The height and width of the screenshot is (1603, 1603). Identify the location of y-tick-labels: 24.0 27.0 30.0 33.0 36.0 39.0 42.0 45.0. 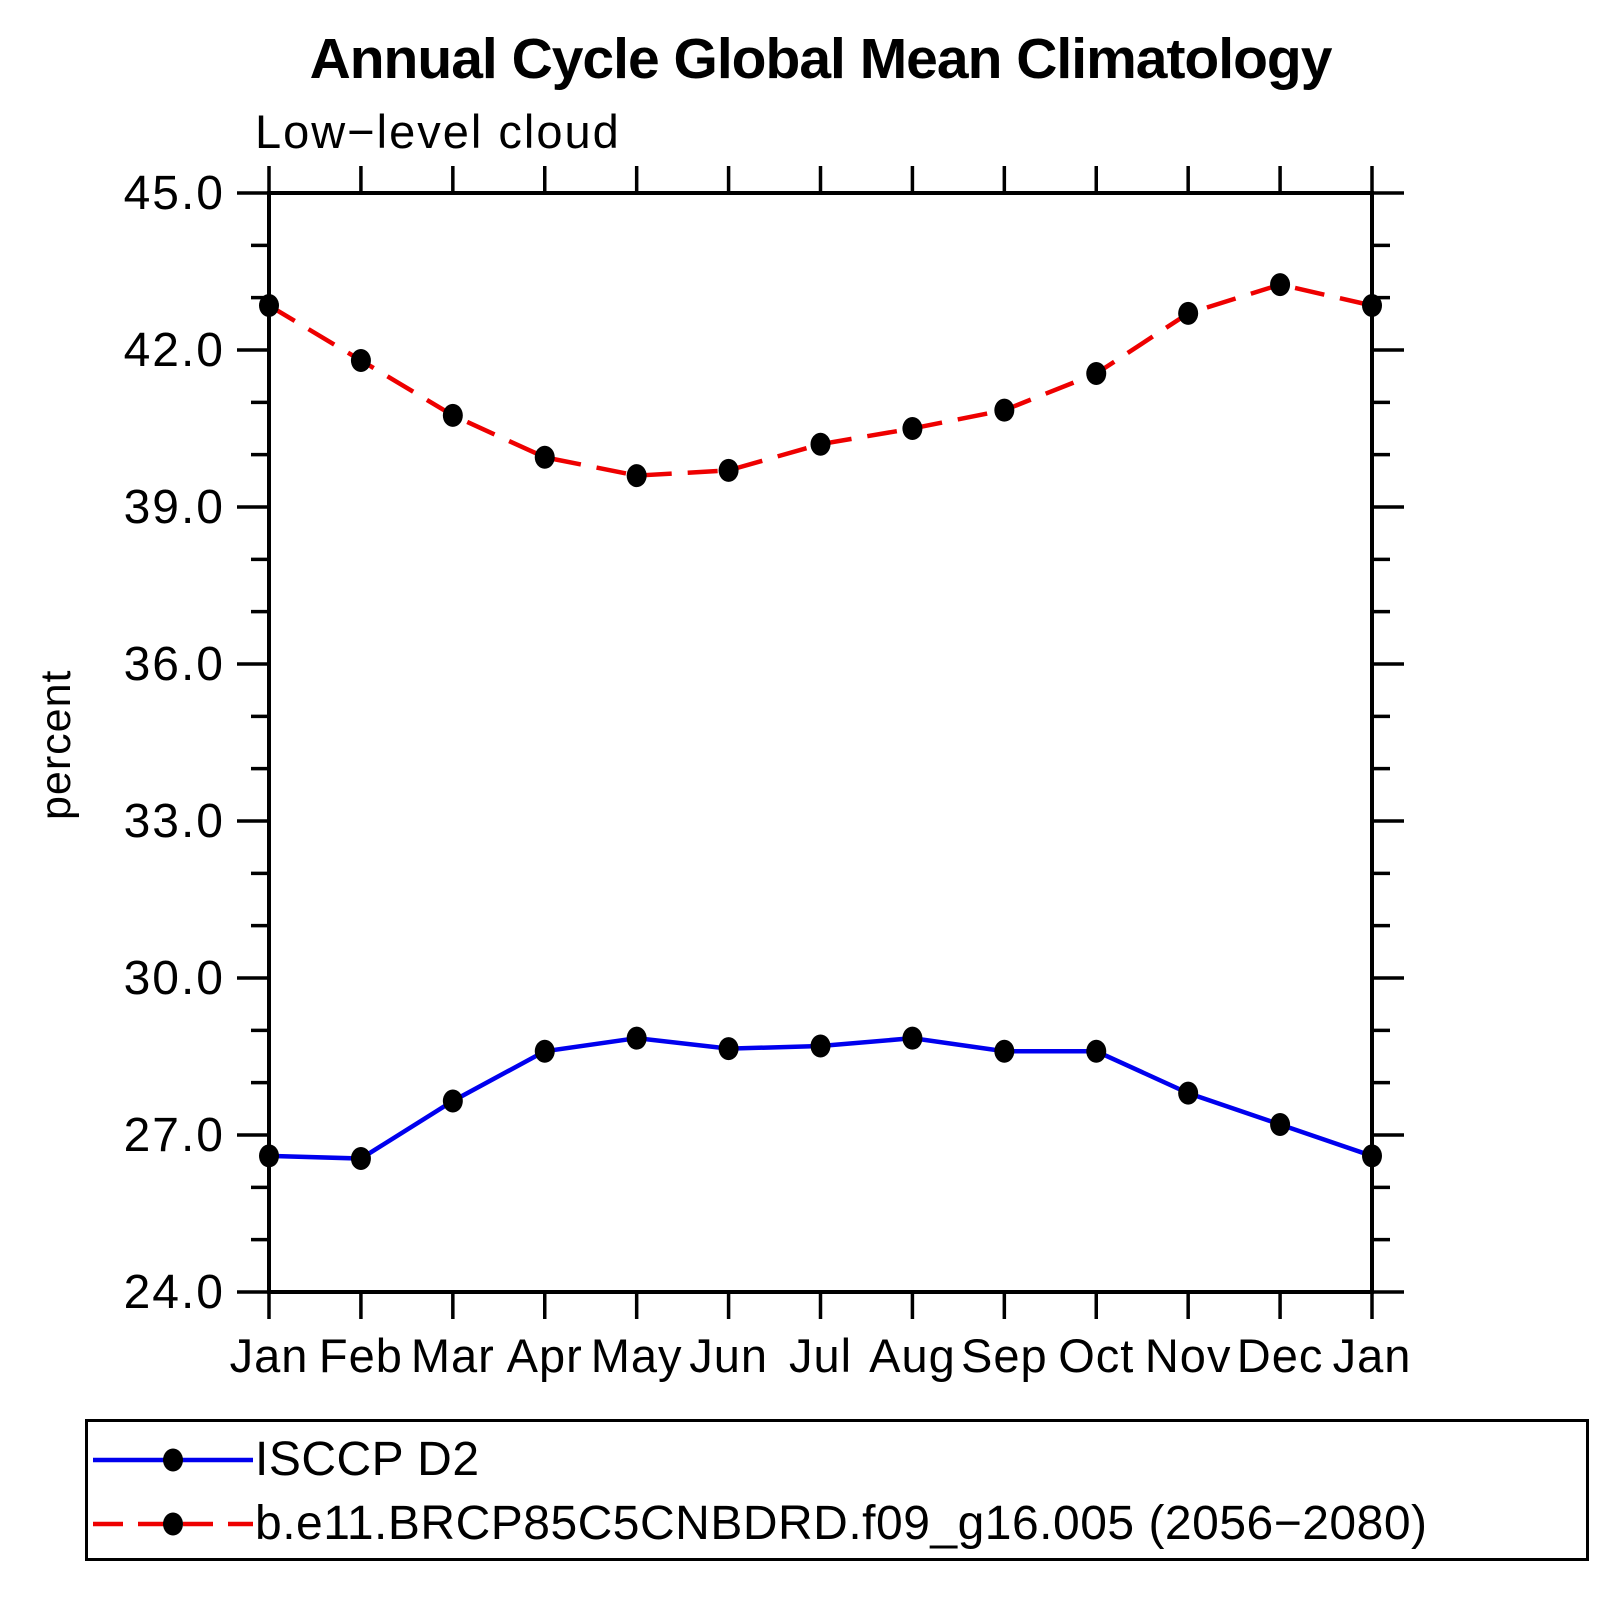
(174, 743).